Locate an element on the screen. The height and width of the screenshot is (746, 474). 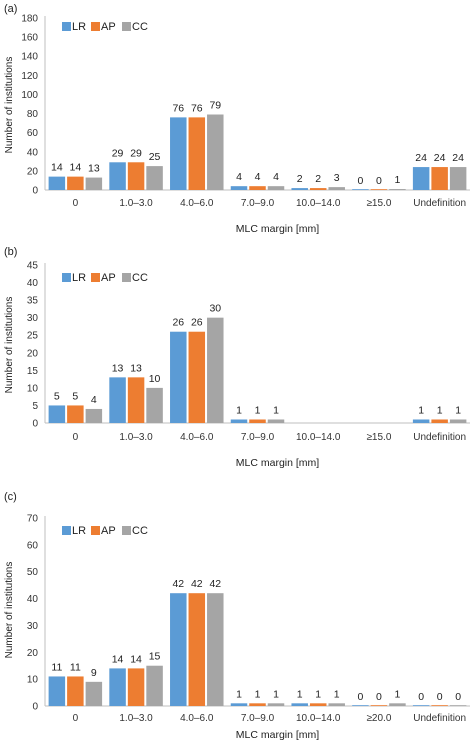
y-tick-label: 70 is located at coordinates (33, 519).